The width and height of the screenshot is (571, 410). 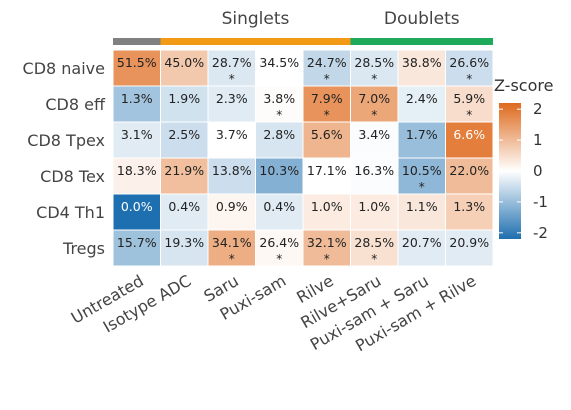 What do you see at coordinates (137, 206) in the screenshot?
I see `cell-value-label: 0.0%` at bounding box center [137, 206].